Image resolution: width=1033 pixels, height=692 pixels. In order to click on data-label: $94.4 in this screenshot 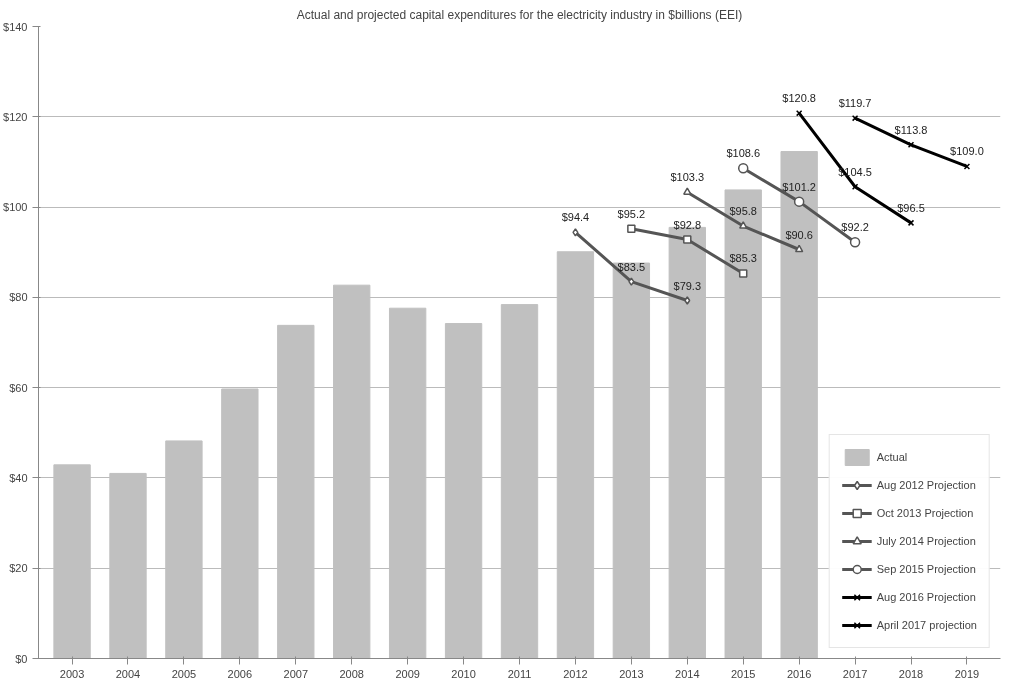, I will do `click(575, 217)`.